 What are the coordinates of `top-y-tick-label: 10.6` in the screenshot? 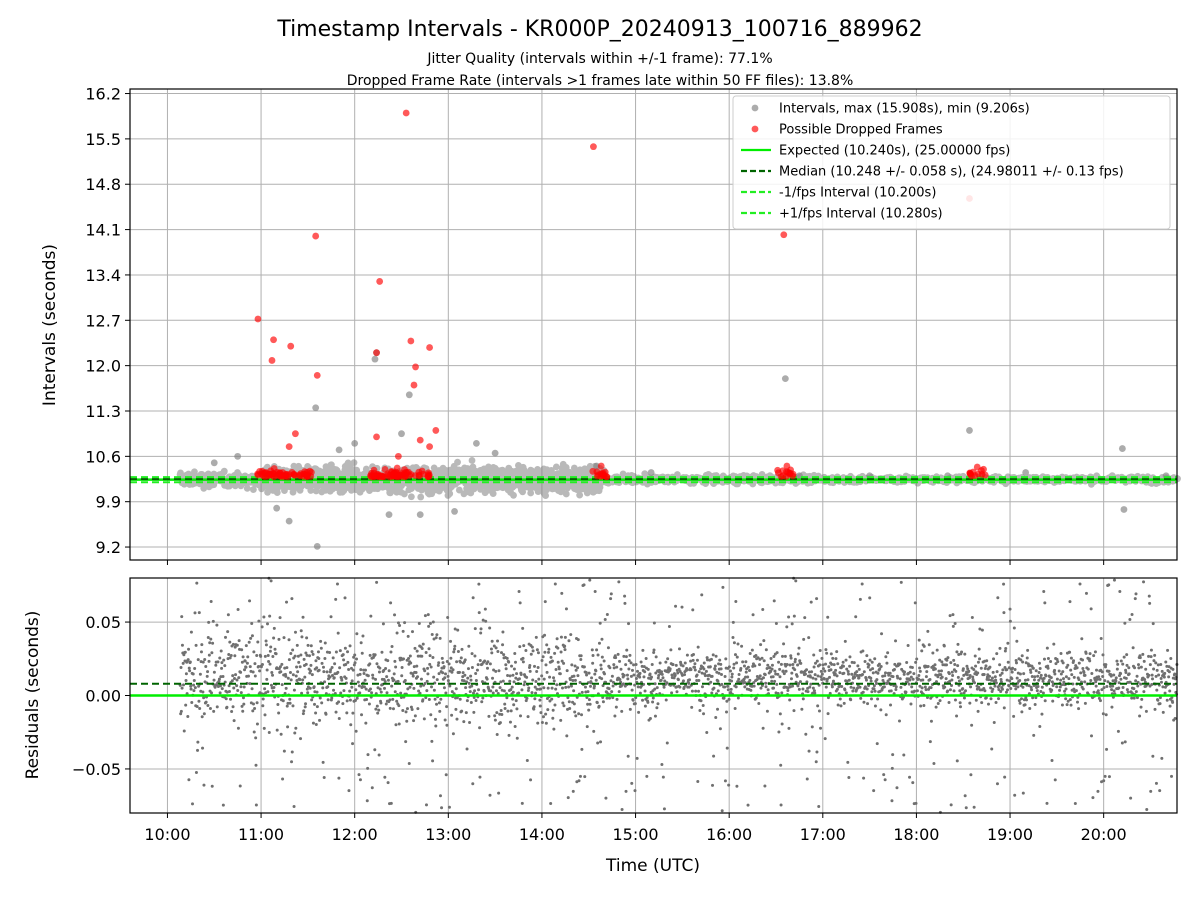 It's located at (103, 456).